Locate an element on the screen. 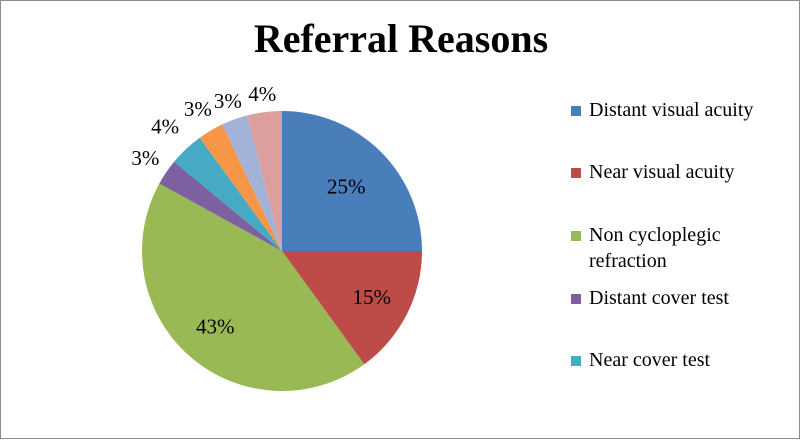  legend-label: Near cover test is located at coordinates (650, 360).